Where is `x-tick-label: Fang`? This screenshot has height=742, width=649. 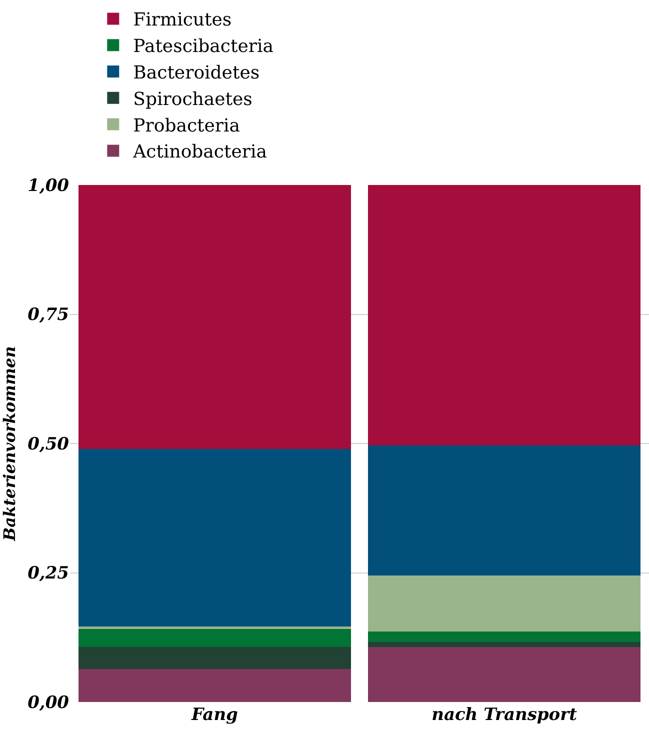 x-tick-label: Fang is located at coordinates (214, 715).